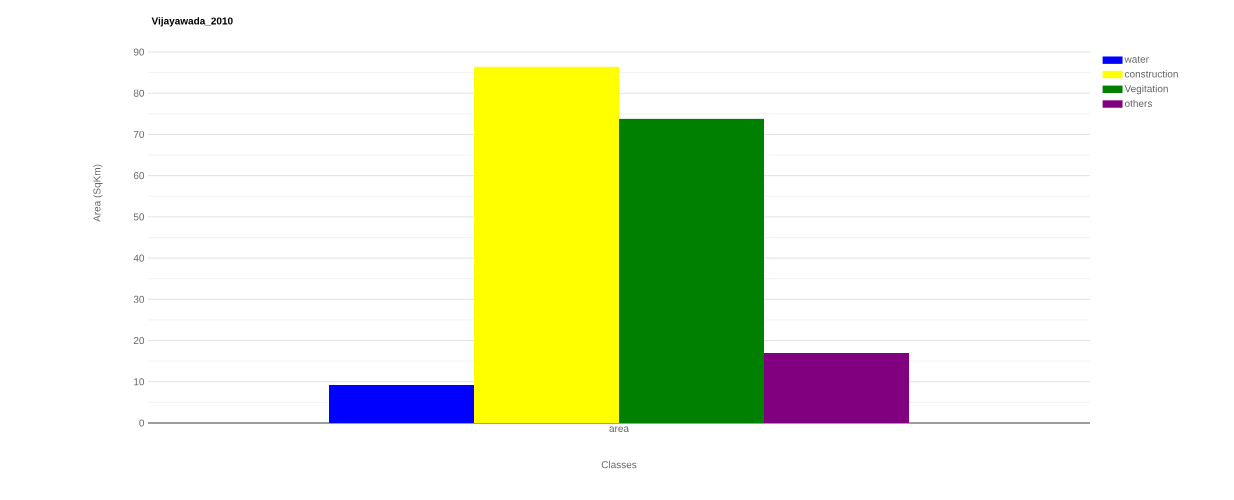 The image size is (1234, 500). What do you see at coordinates (1146, 89) in the screenshot?
I see `legend-label: Vegitation` at bounding box center [1146, 89].